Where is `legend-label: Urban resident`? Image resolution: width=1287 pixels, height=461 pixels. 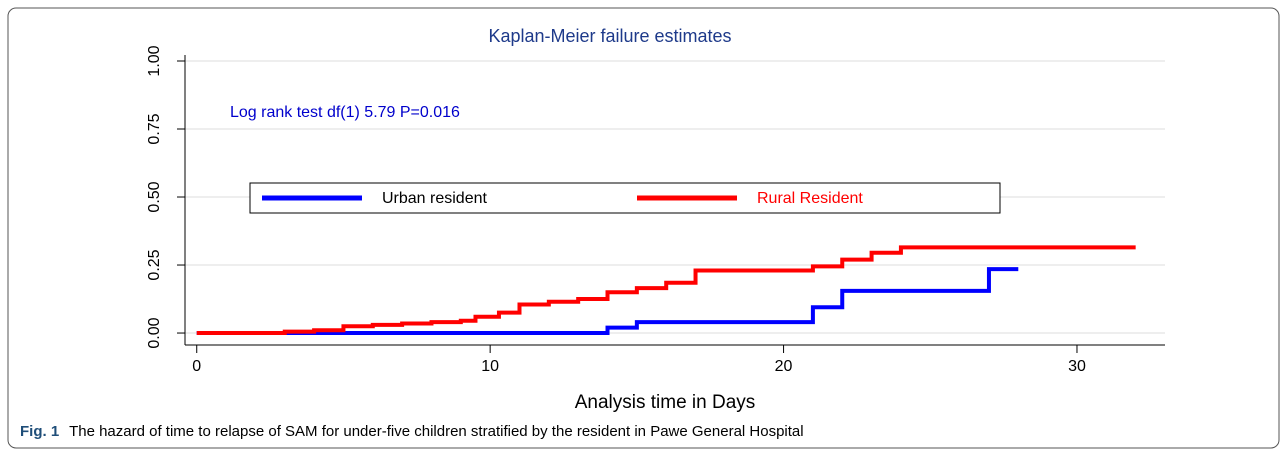
legend-label: Urban resident is located at coordinates (435, 198).